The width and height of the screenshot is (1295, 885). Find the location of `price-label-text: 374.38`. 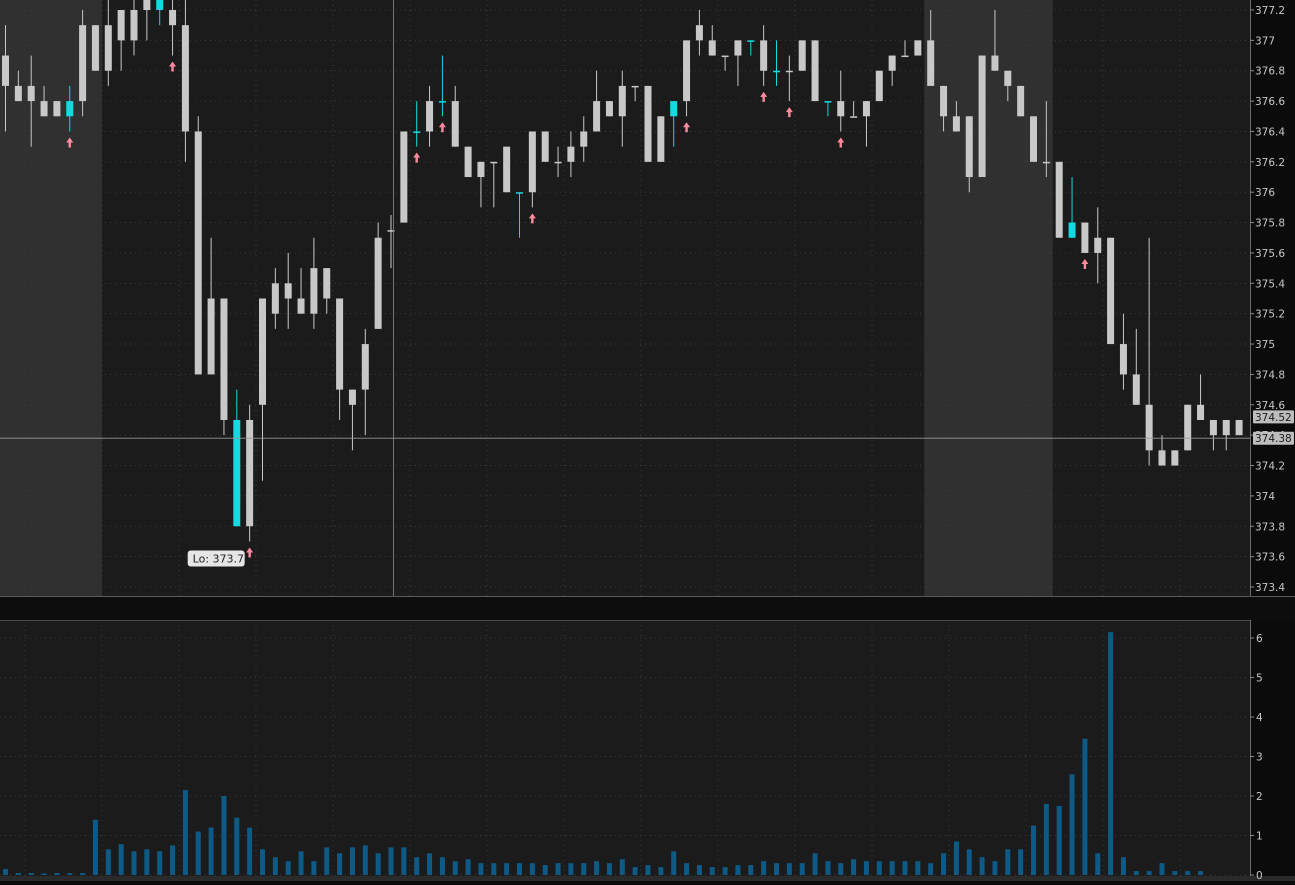

price-label-text: 374.38 is located at coordinates (1273, 439).